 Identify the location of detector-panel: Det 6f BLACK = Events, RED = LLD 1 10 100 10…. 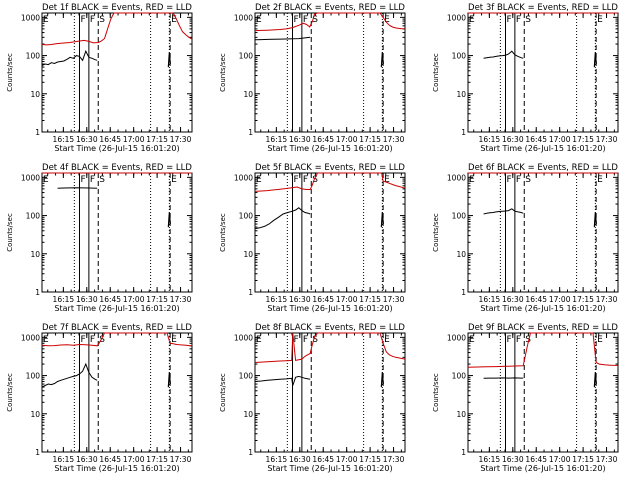
(525, 238).